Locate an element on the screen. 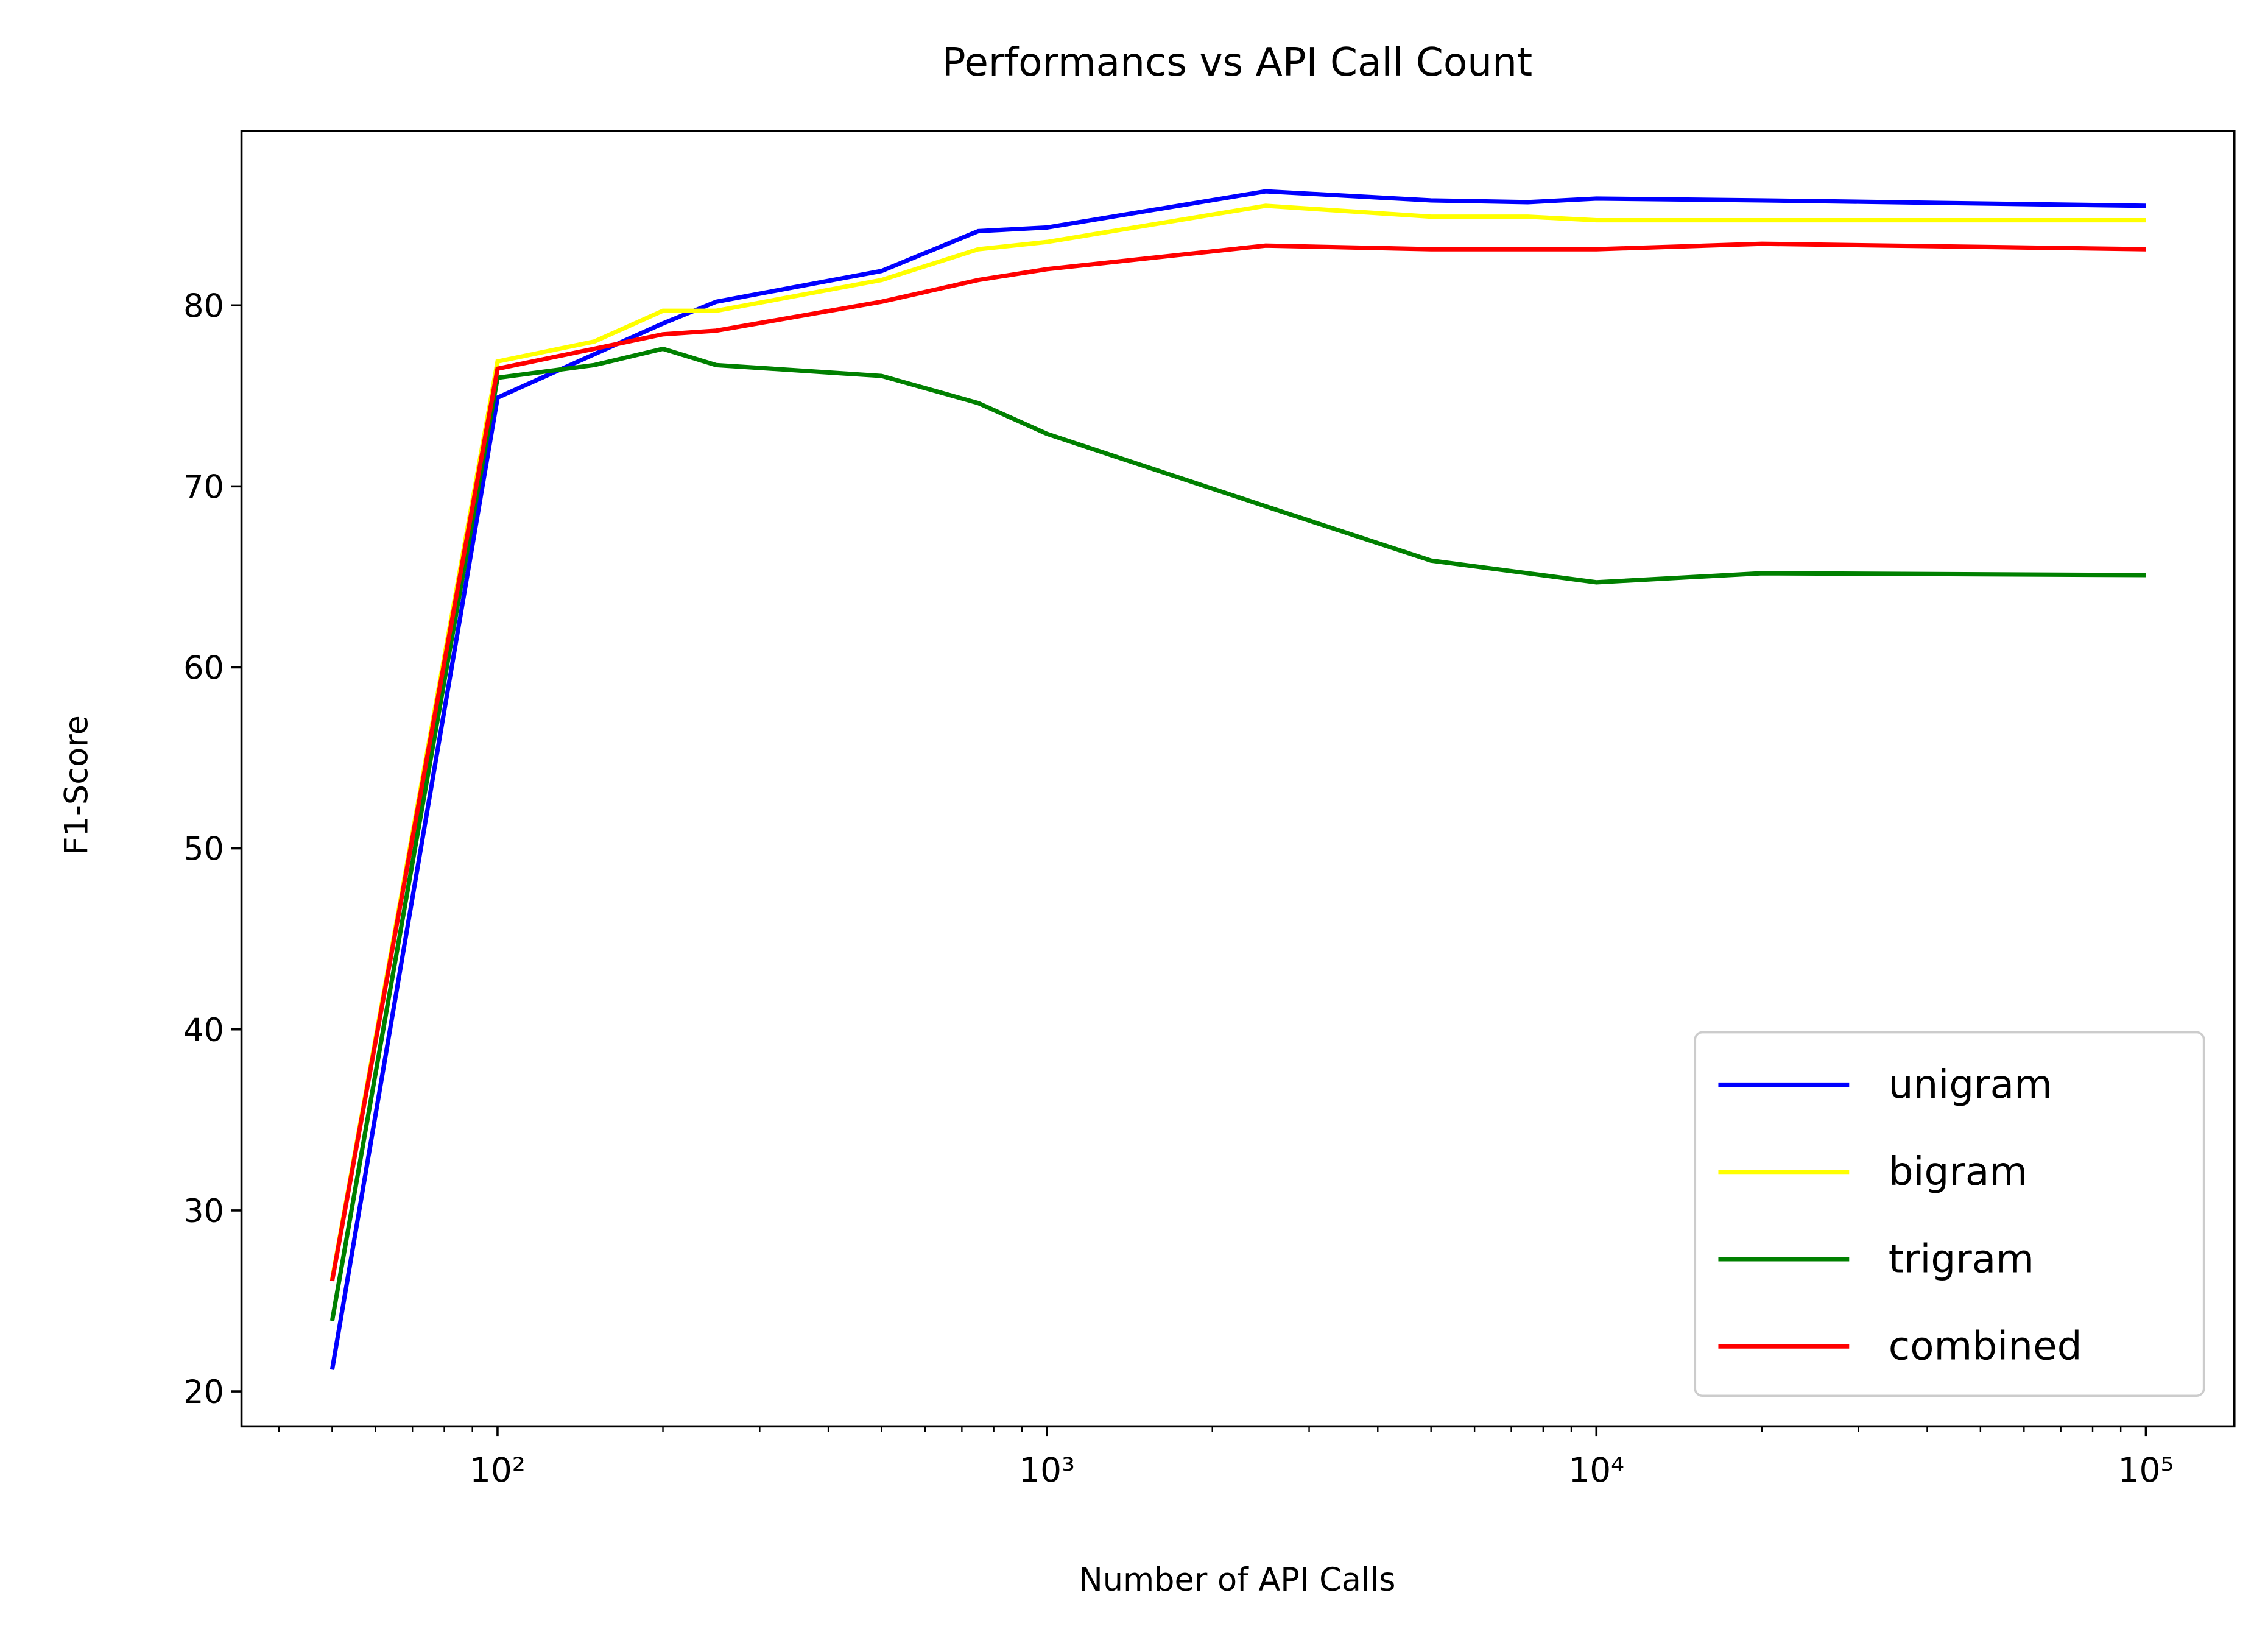 The height and width of the screenshot is (1643, 2268). y-tick-label: 40 is located at coordinates (203, 1030).